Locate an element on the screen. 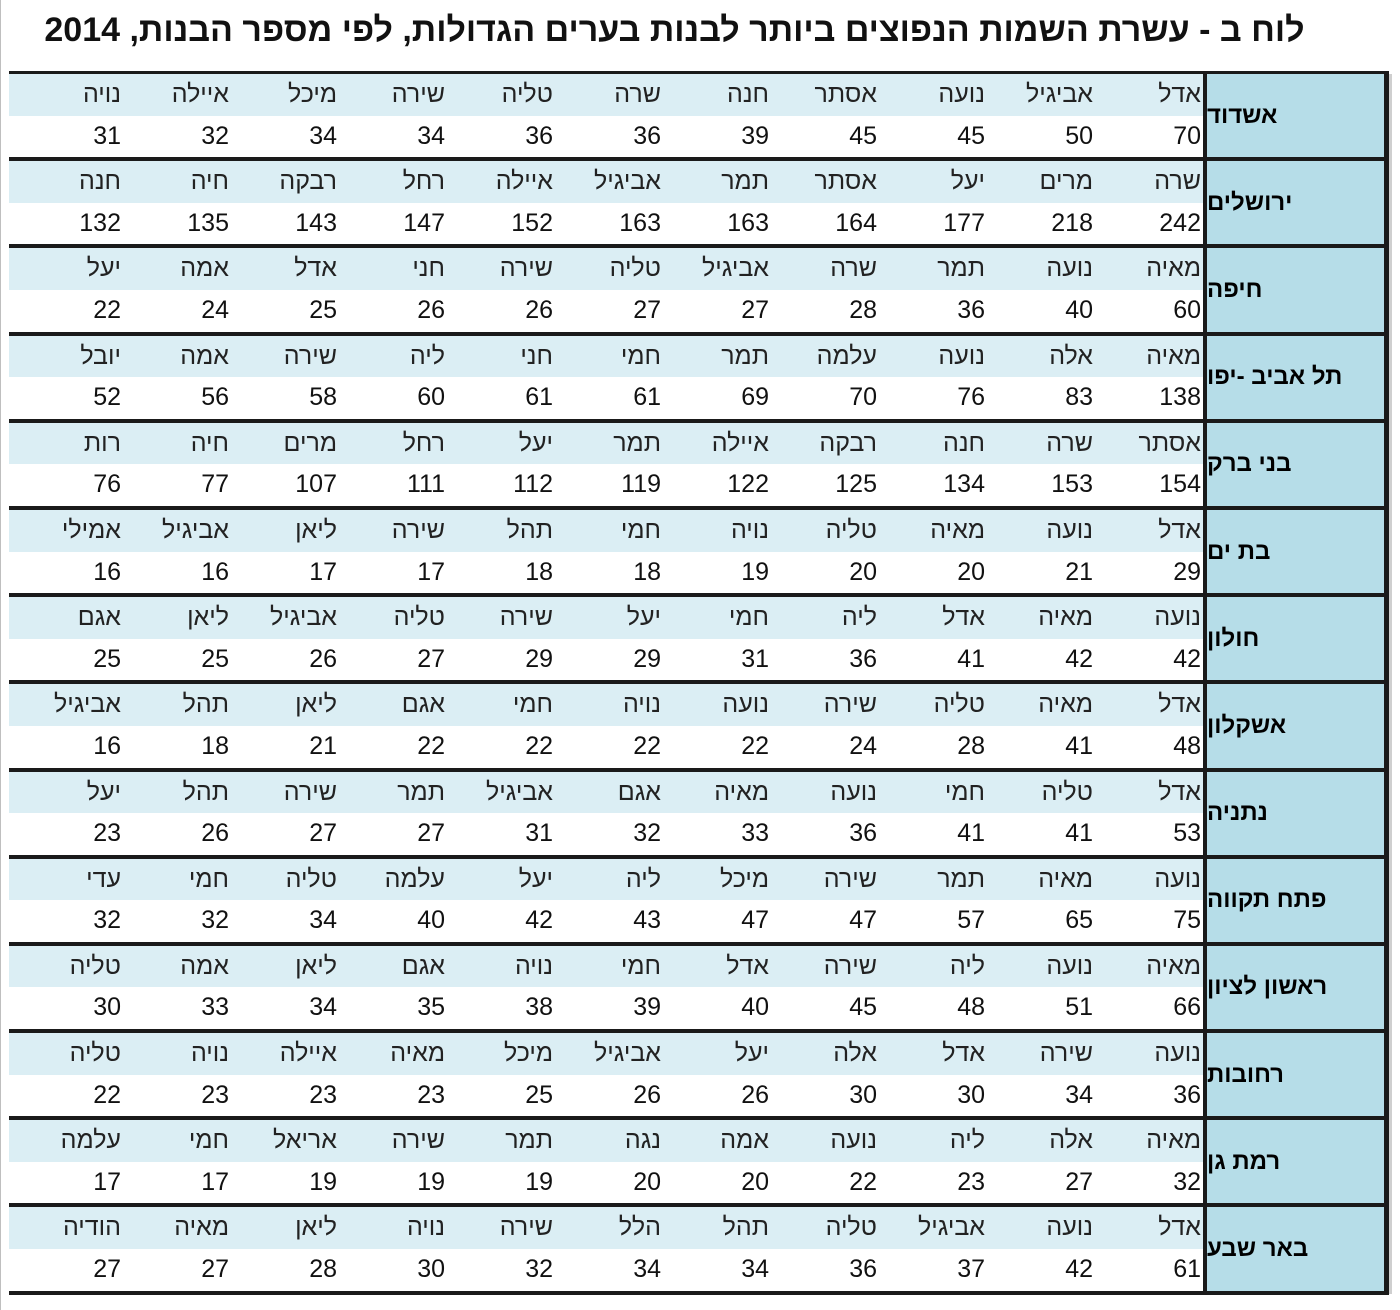 Image resolution: width=1400 pixels, height=1310 pixels. name-cell: חני is located at coordinates (536, 355).